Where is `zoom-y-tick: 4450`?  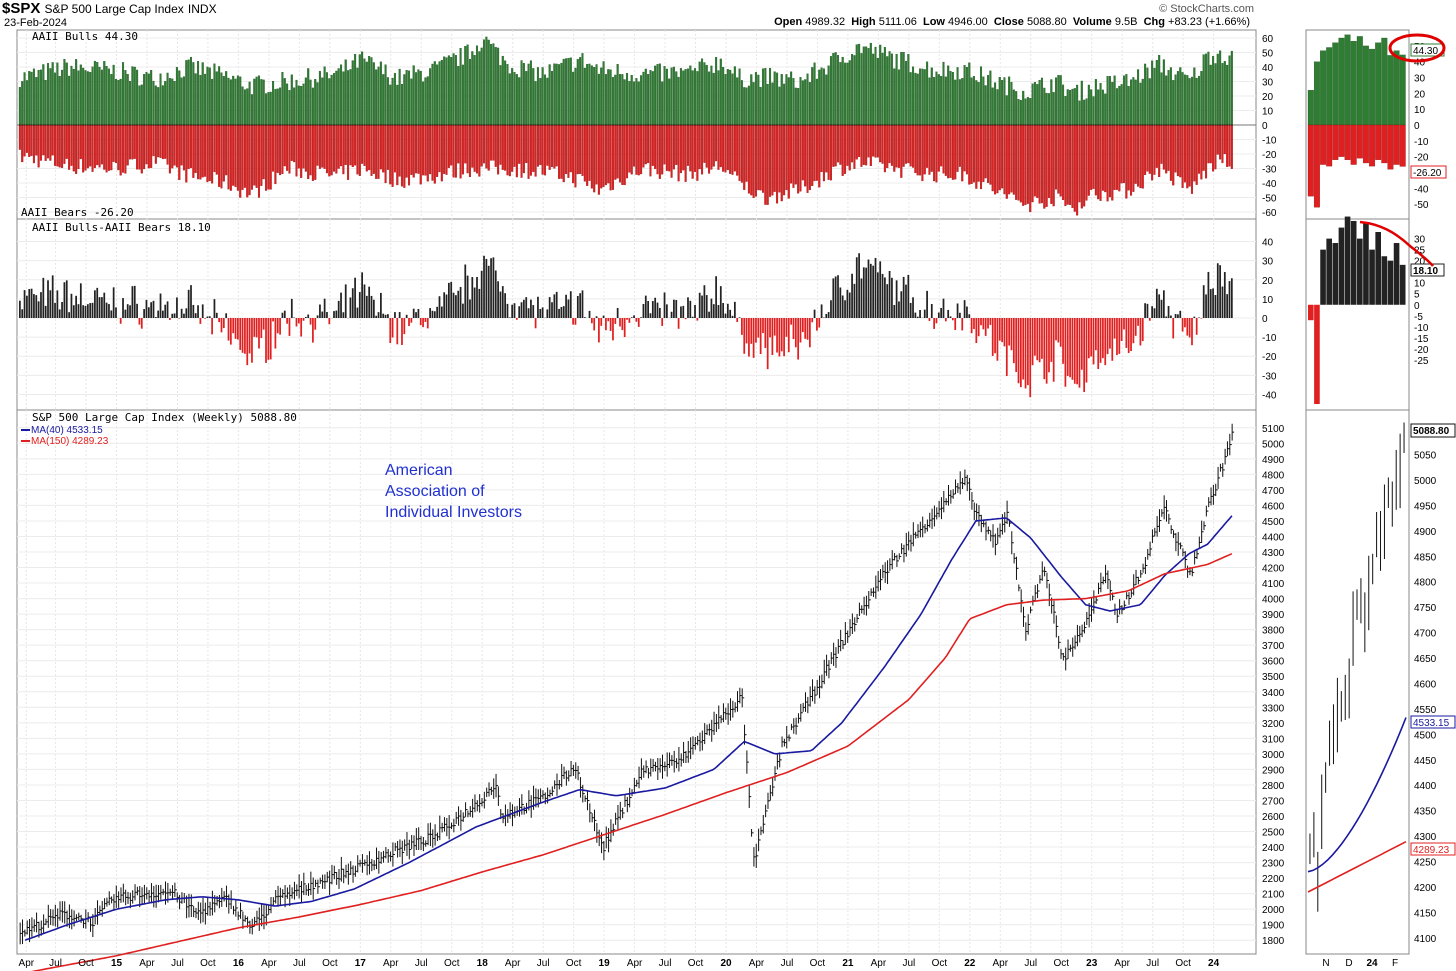 zoom-y-tick: 4450 is located at coordinates (1425, 761).